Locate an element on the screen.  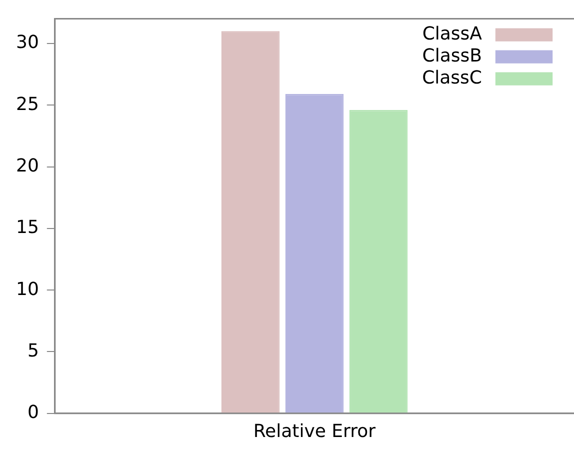
y-tick-label: 30 is located at coordinates (27, 43).